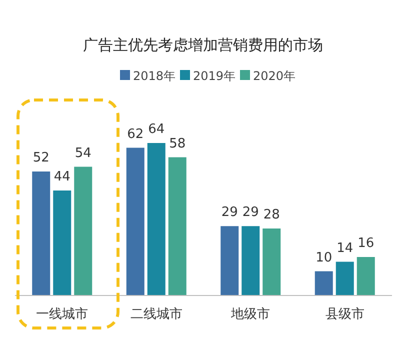 The height and width of the screenshot is (345, 406). What do you see at coordinates (154, 76) in the screenshot?
I see `legend-label: 2018年` at bounding box center [154, 76].